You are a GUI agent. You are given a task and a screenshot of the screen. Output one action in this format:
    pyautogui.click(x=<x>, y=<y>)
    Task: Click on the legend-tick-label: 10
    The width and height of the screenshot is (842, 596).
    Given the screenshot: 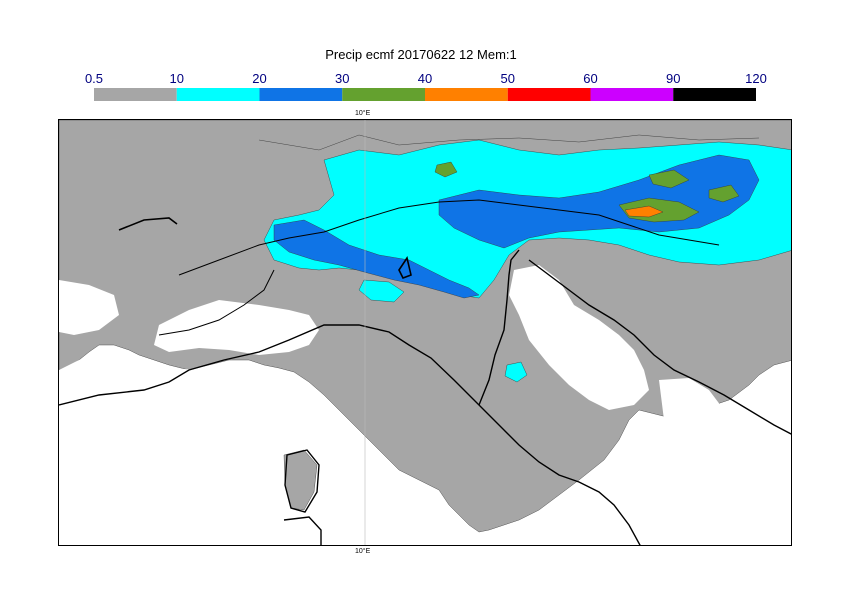 What is the action you would take?
    pyautogui.click(x=177, y=78)
    